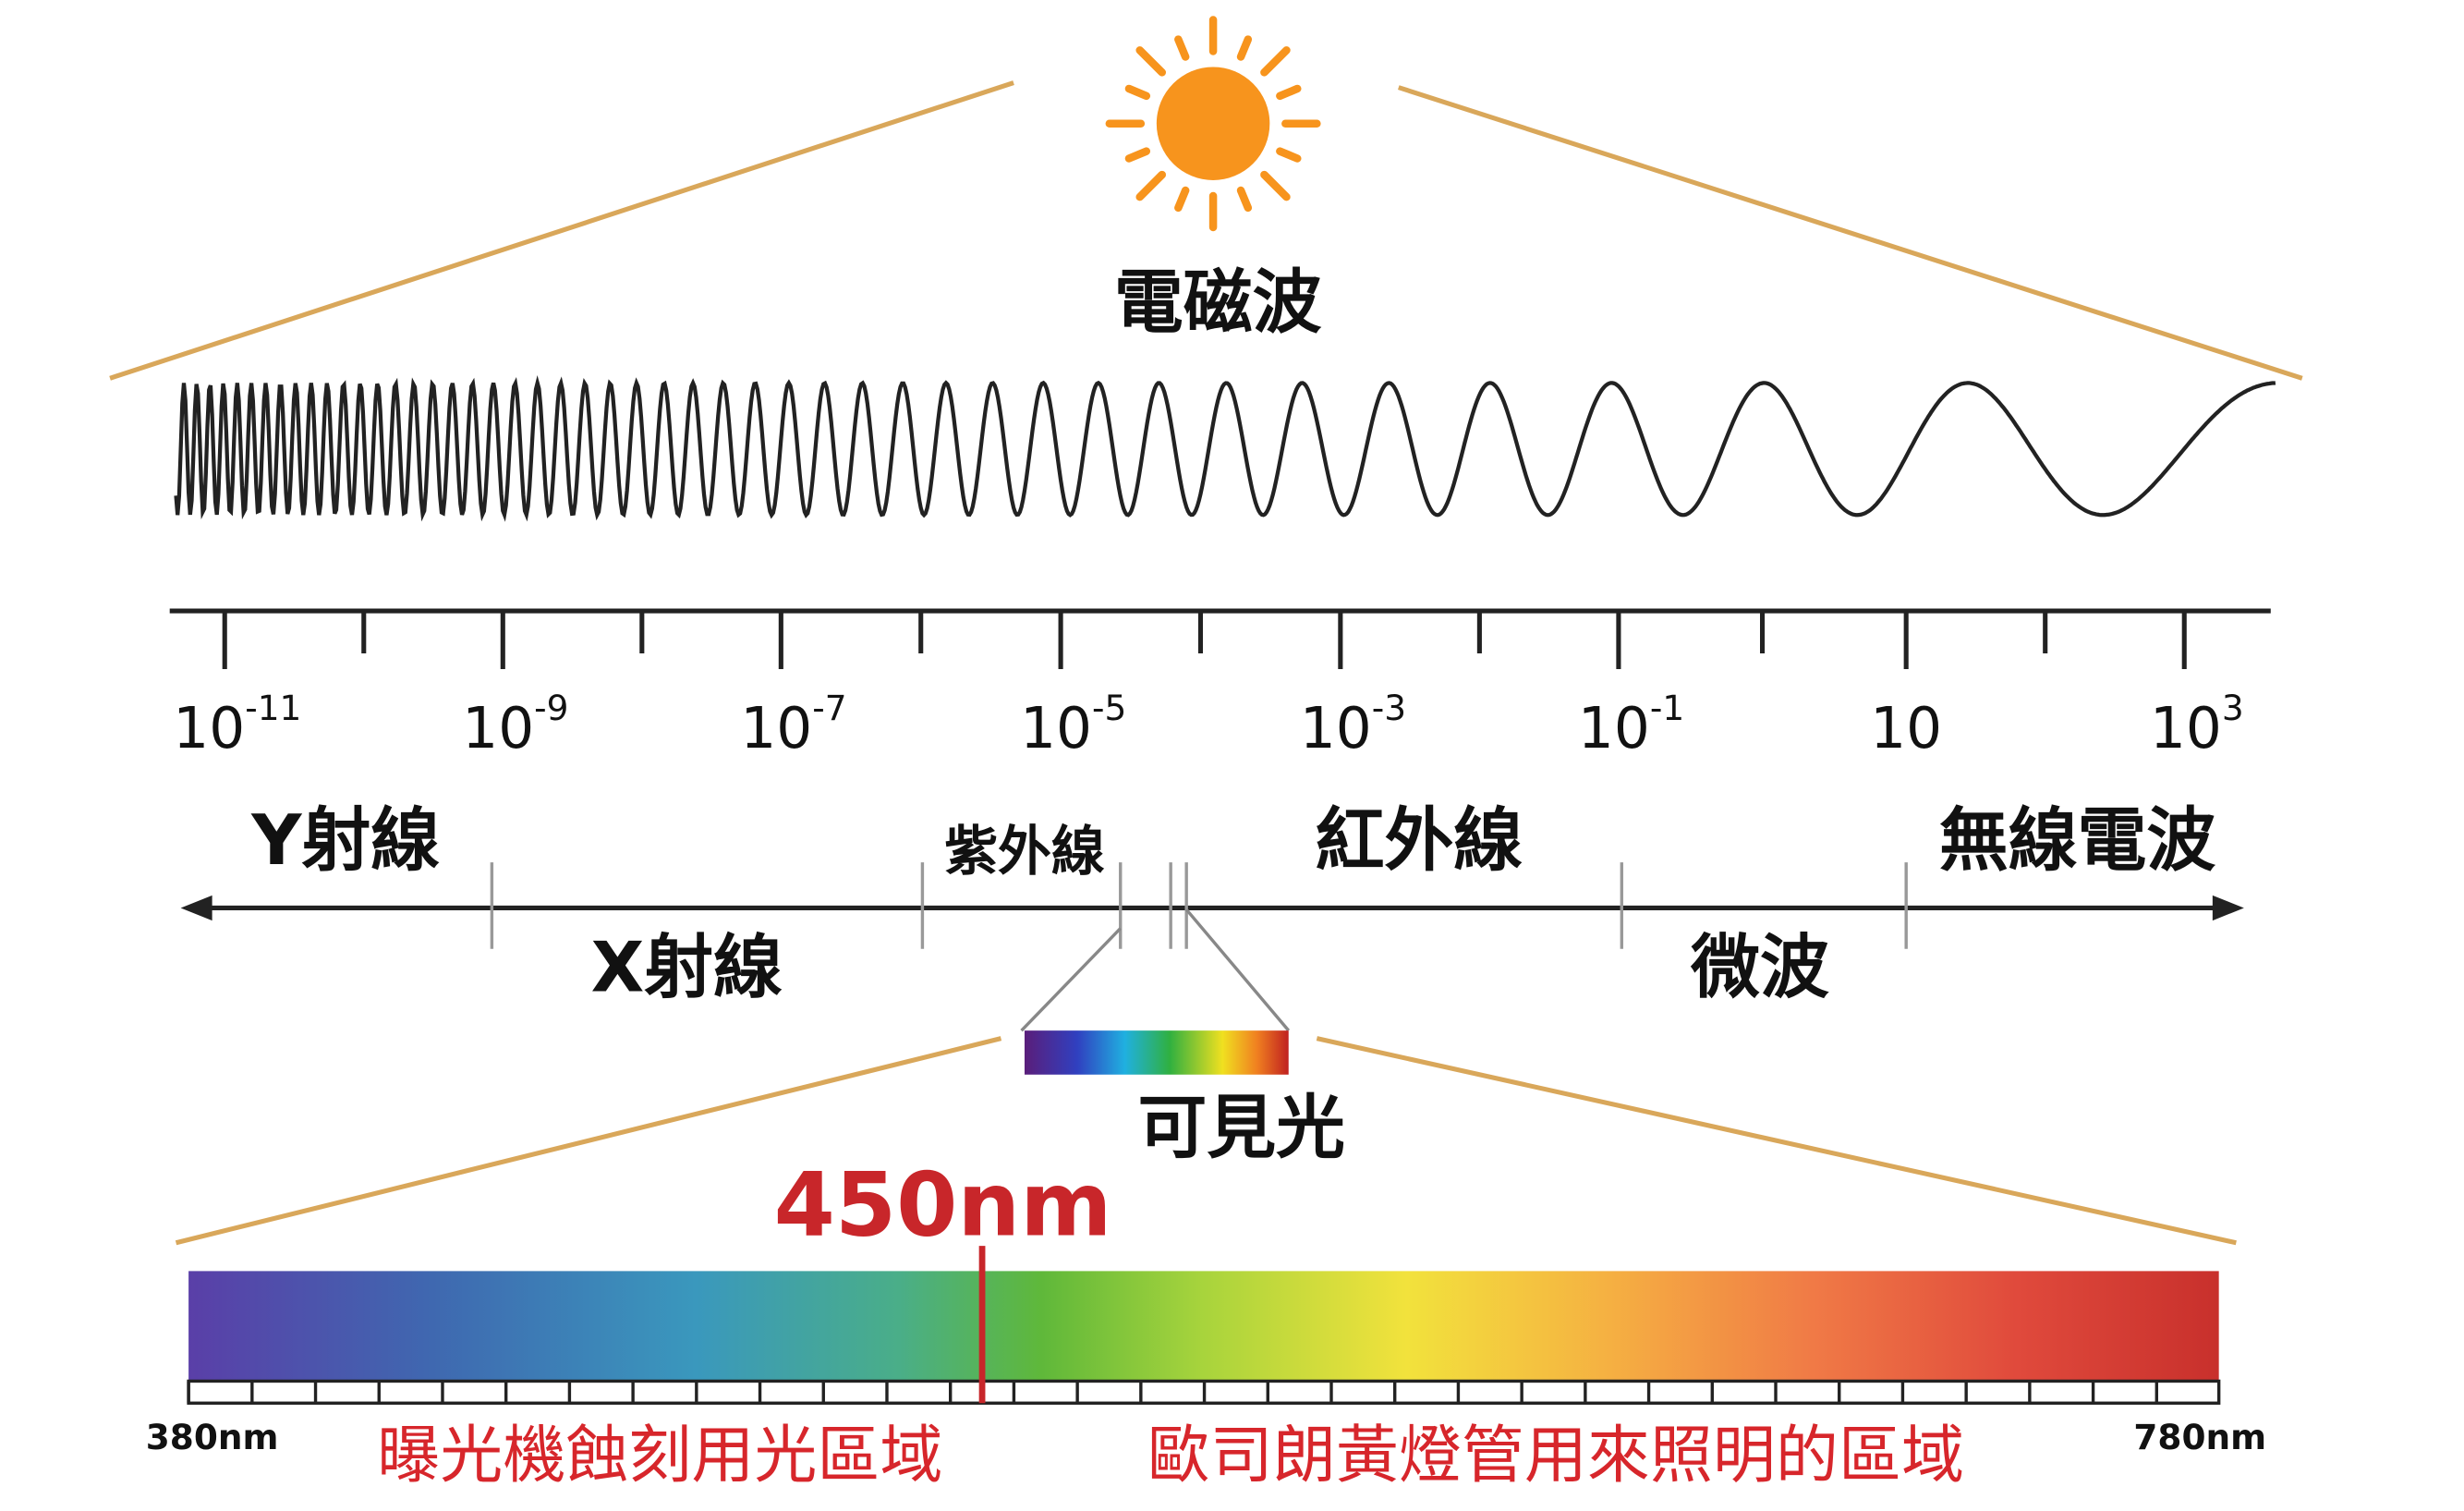  I want to click on scale-label: 10⁻³, so click(1353, 725).